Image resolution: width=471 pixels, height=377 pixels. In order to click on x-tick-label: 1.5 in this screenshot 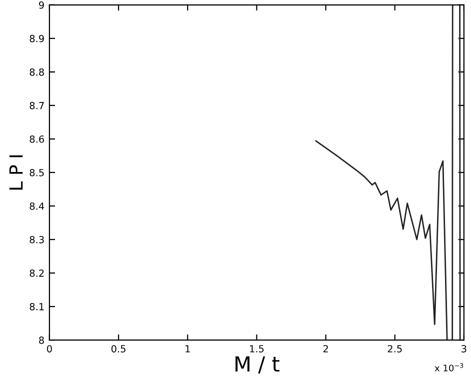, I will do `click(257, 348)`.